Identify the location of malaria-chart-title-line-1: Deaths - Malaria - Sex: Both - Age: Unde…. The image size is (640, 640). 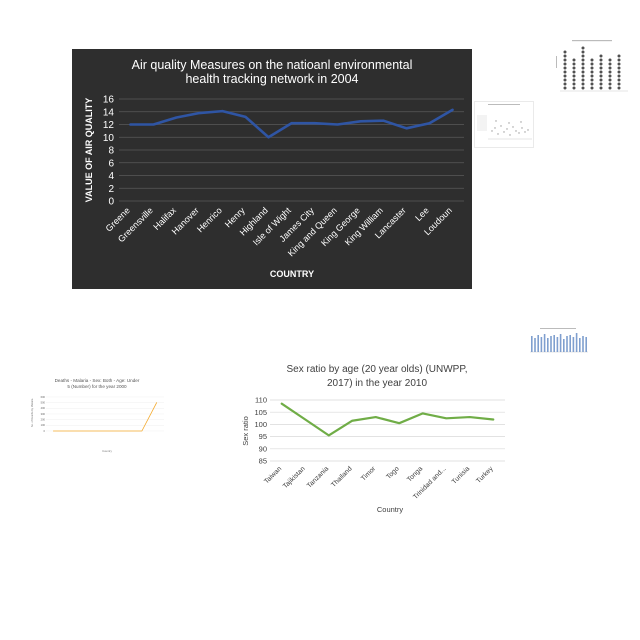
(97, 380).